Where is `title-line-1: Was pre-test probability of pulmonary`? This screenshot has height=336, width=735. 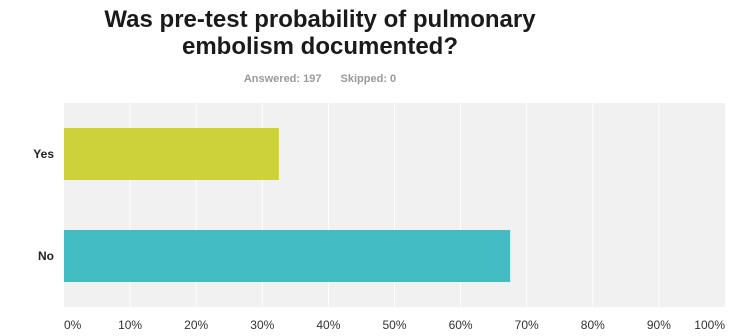 title-line-1: Was pre-test probability of pulmonary is located at coordinates (320, 19).